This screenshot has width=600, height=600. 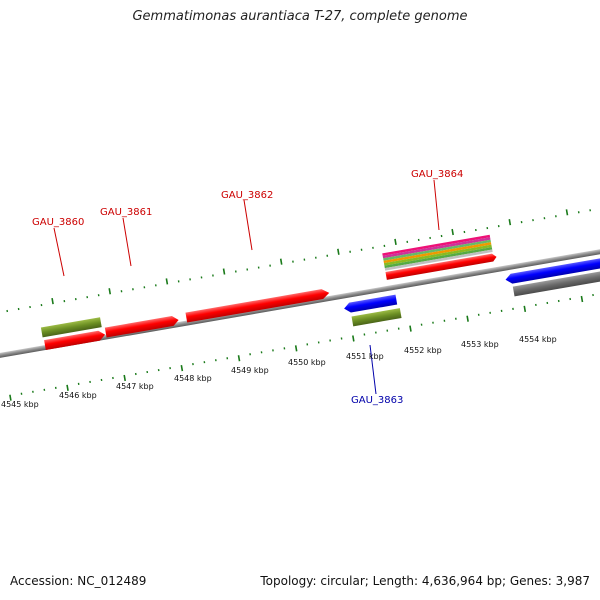 What do you see at coordinates (247, 195) in the screenshot?
I see `gene-label-GAU_3862: GAU_3862` at bounding box center [247, 195].